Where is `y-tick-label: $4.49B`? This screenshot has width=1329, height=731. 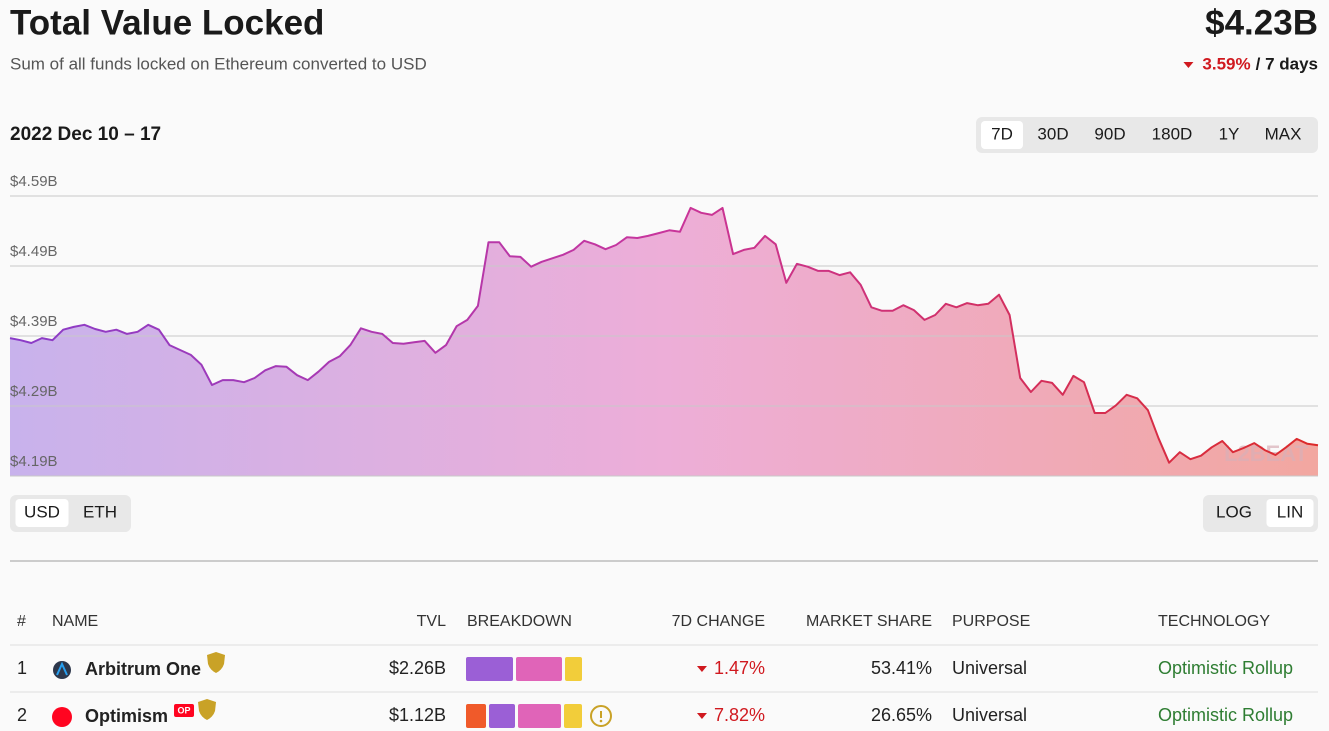 y-tick-label: $4.49B is located at coordinates (34, 251).